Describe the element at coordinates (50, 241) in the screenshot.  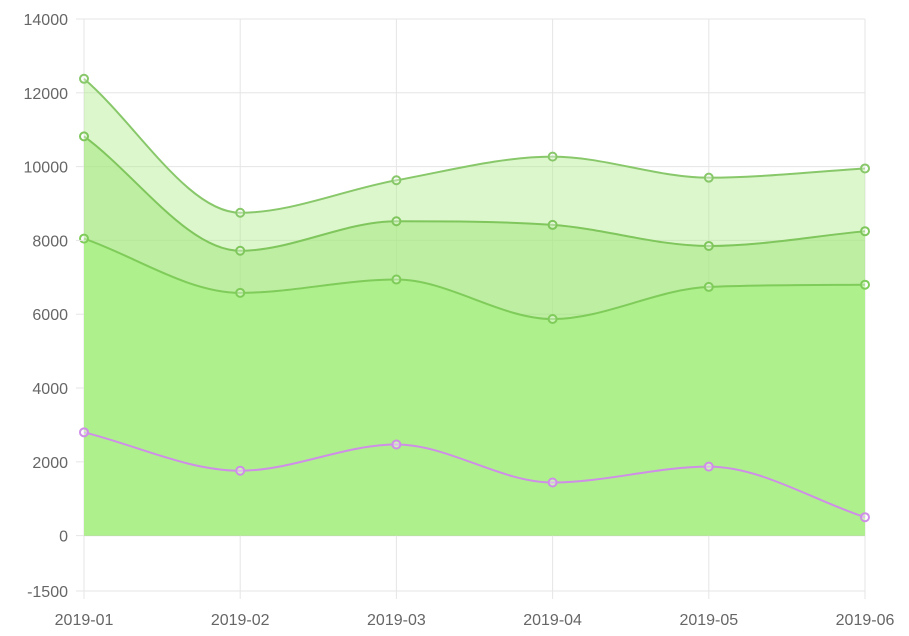
I see `y-tick-label: 8000` at that location.